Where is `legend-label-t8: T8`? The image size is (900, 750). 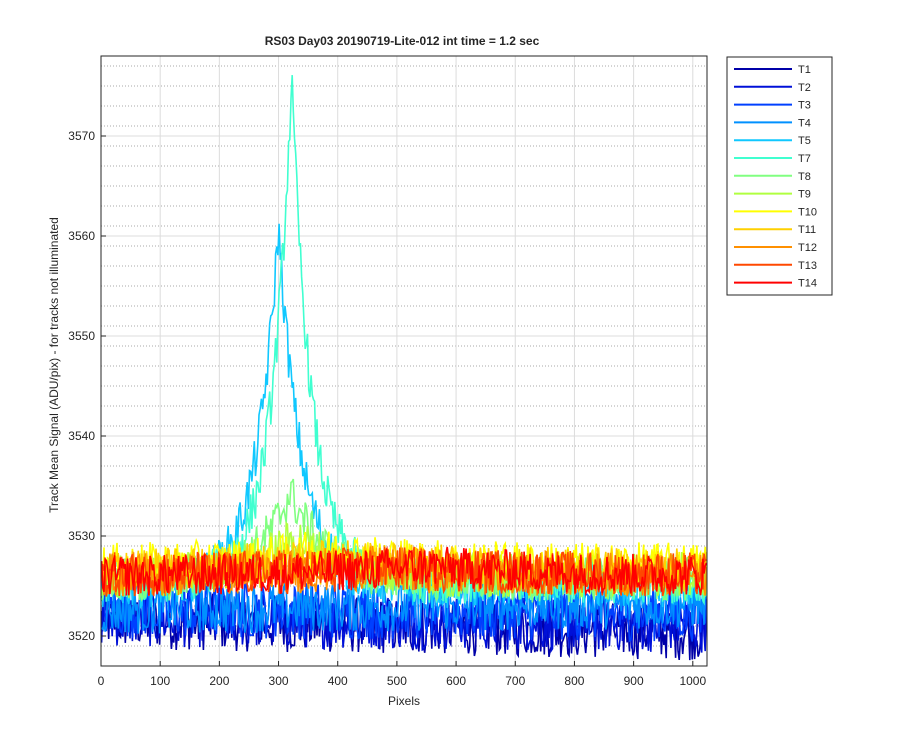
legend-label-t8: T8 is located at coordinates (804, 177).